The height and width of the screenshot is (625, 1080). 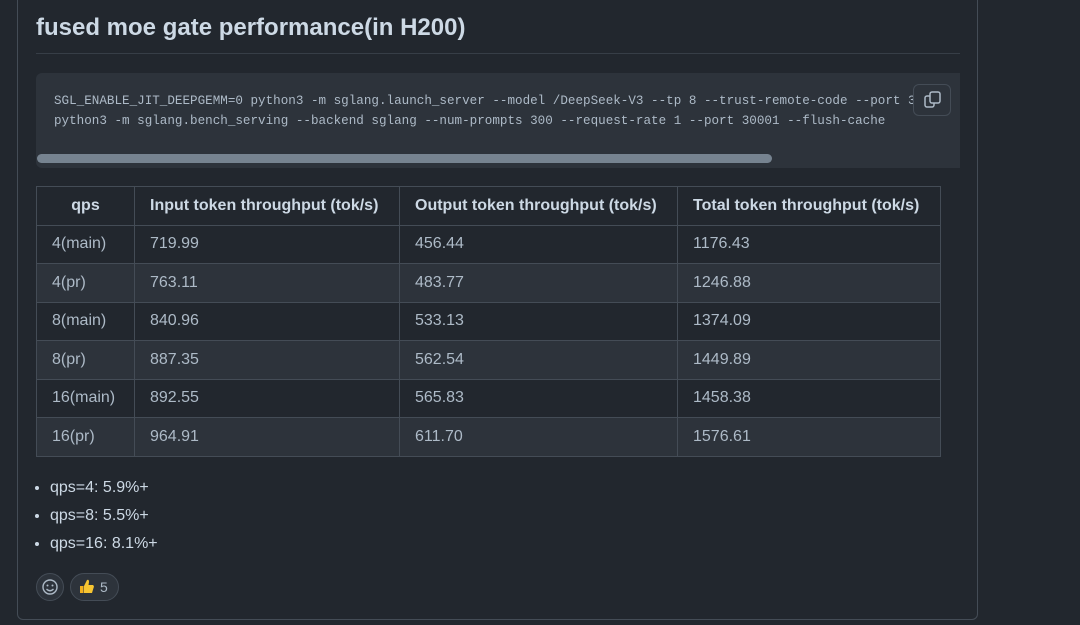 What do you see at coordinates (85, 398) in the screenshot?
I see `table-cell: 16(main)` at bounding box center [85, 398].